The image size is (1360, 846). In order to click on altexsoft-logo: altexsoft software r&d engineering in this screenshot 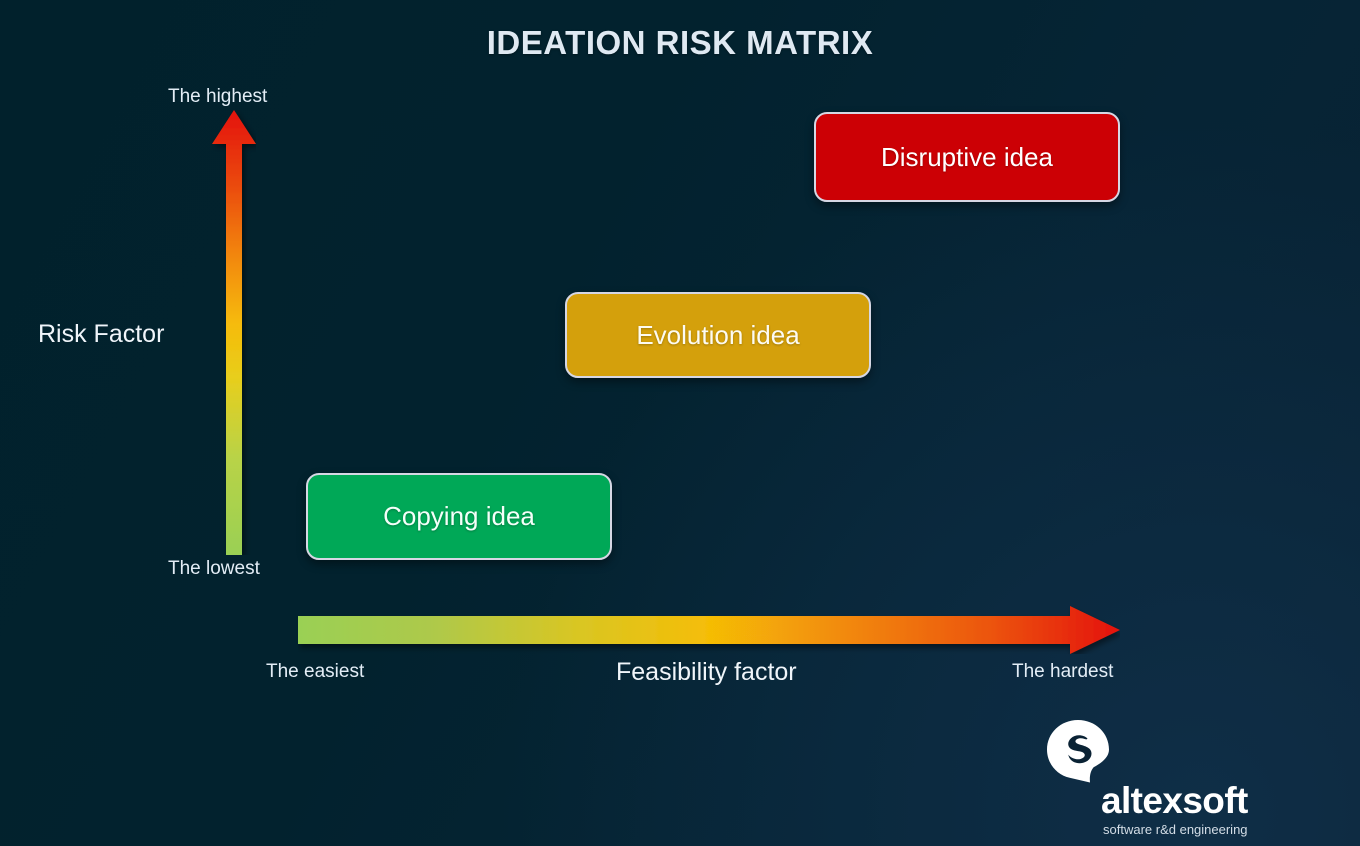, I will do `click(1158, 777)`.